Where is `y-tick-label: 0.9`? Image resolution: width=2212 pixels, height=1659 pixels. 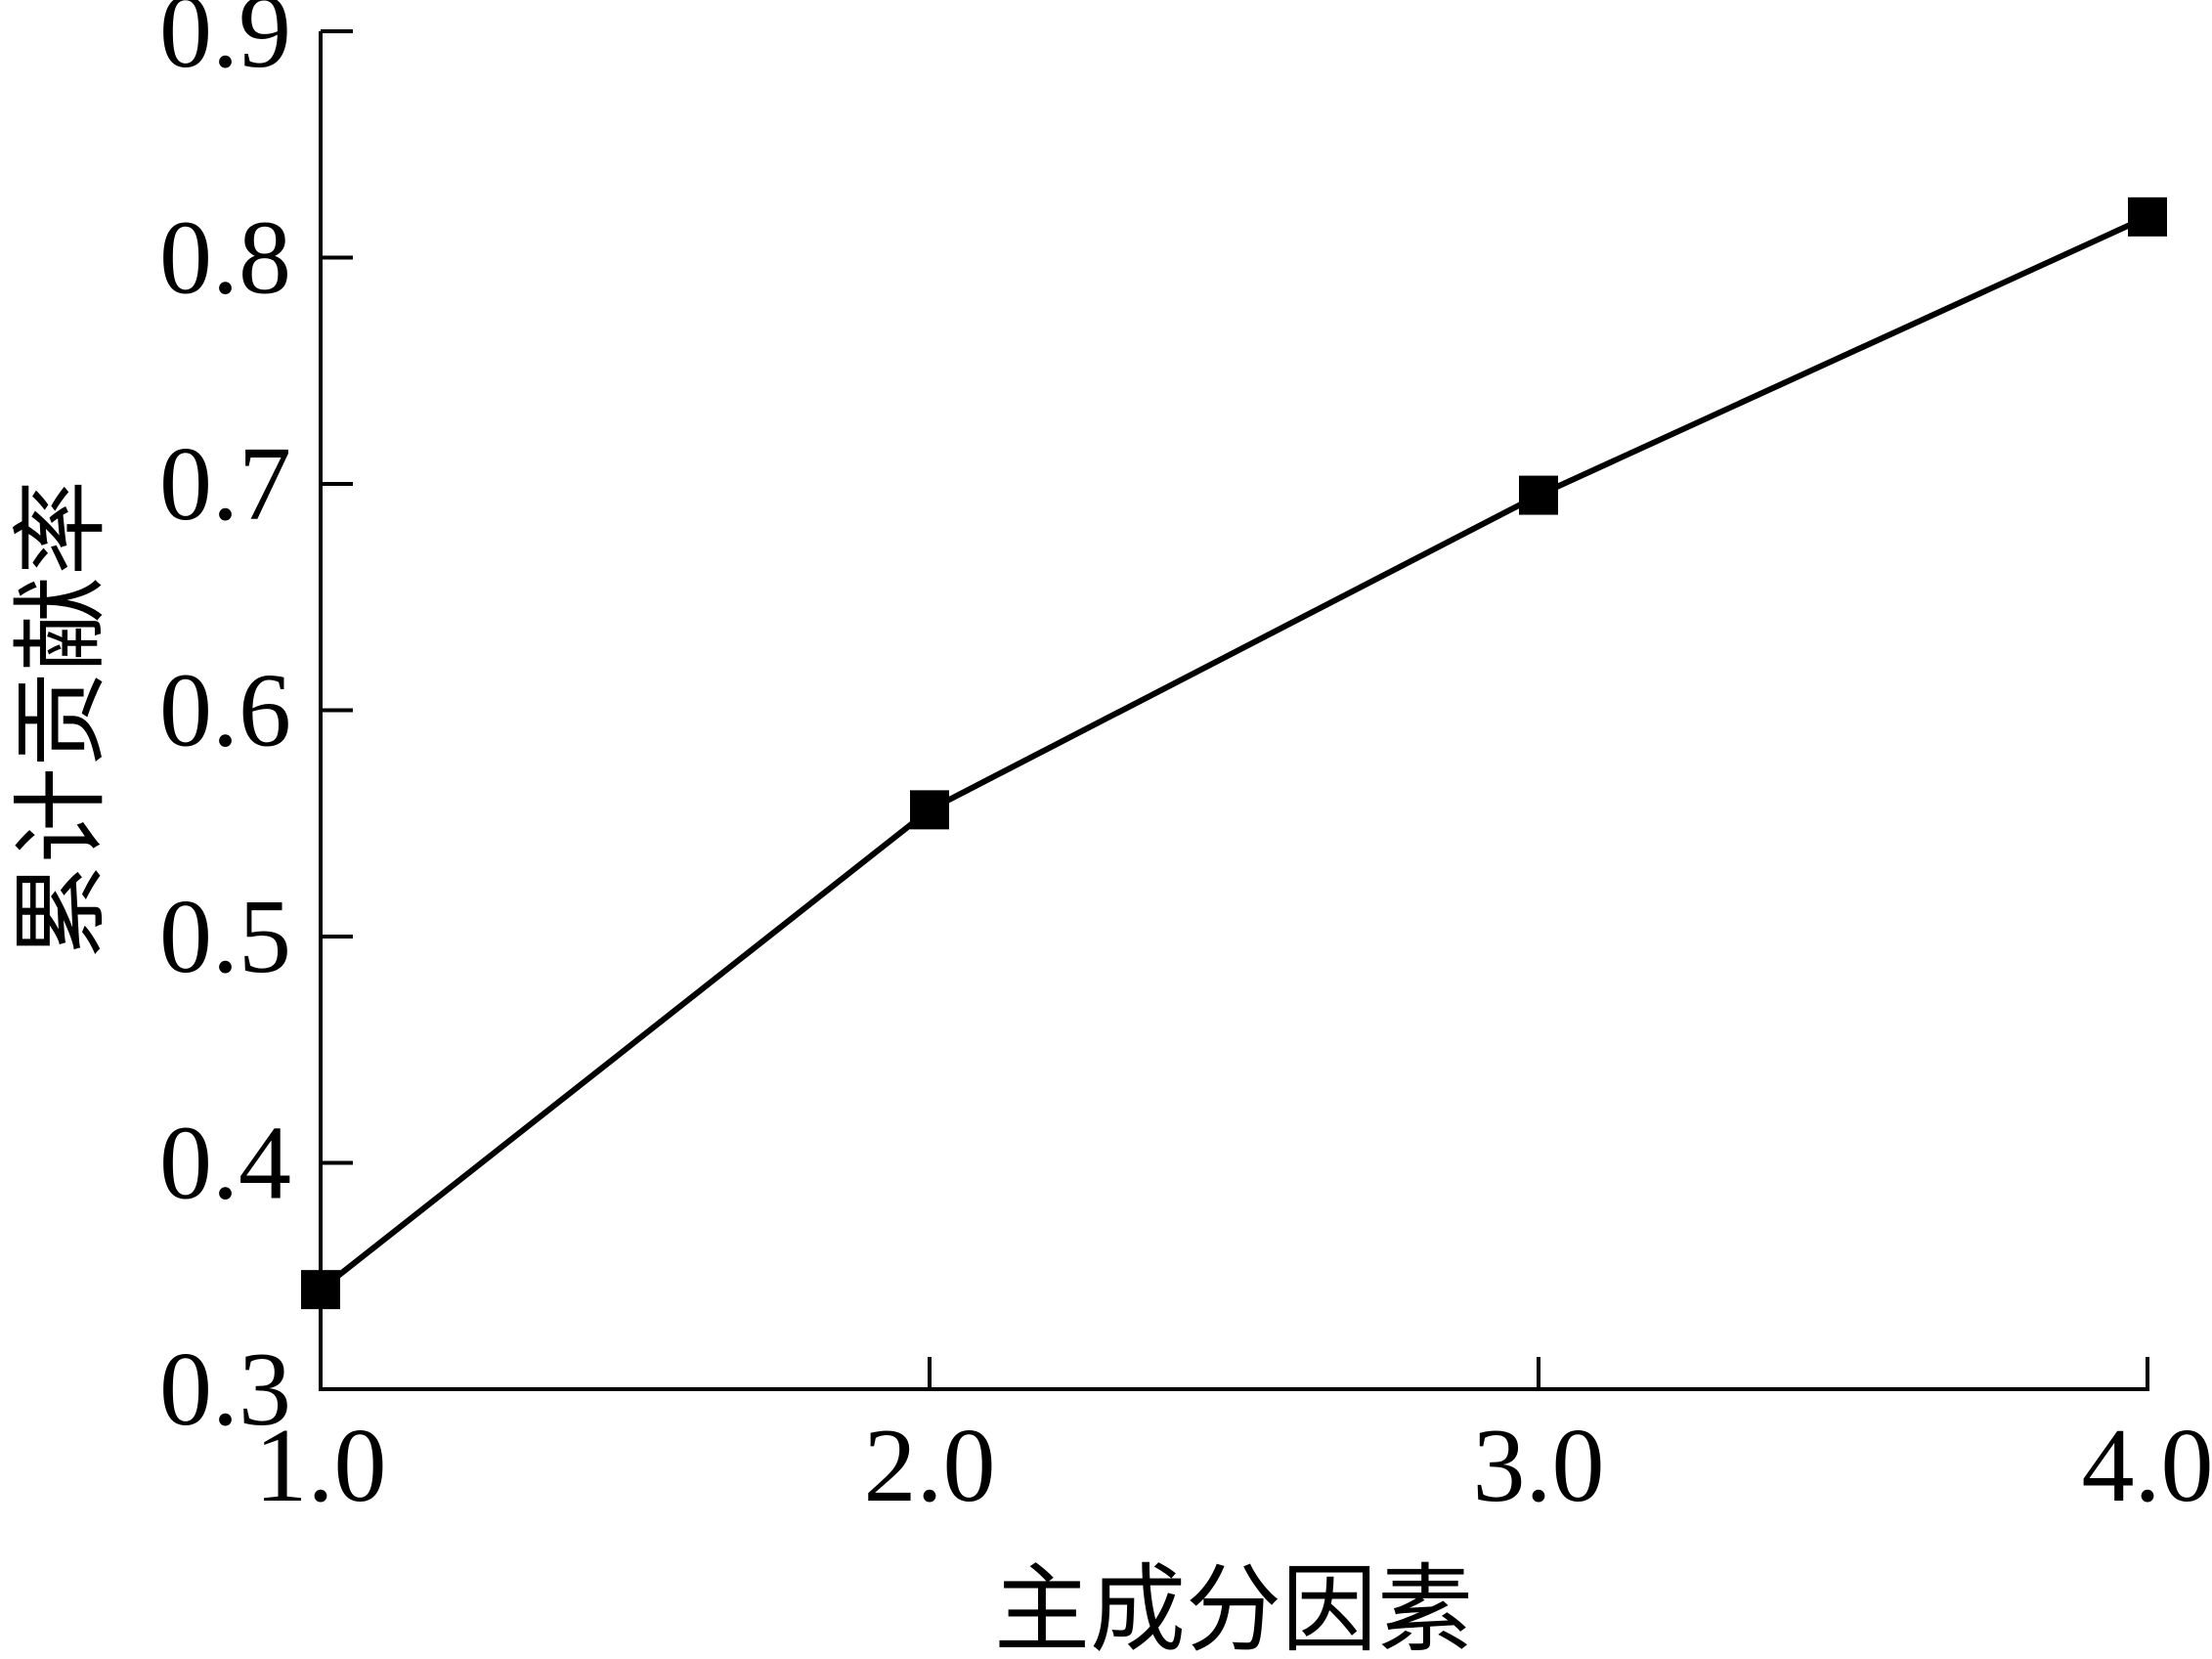
y-tick-label: 0.9 is located at coordinates (225, 45).